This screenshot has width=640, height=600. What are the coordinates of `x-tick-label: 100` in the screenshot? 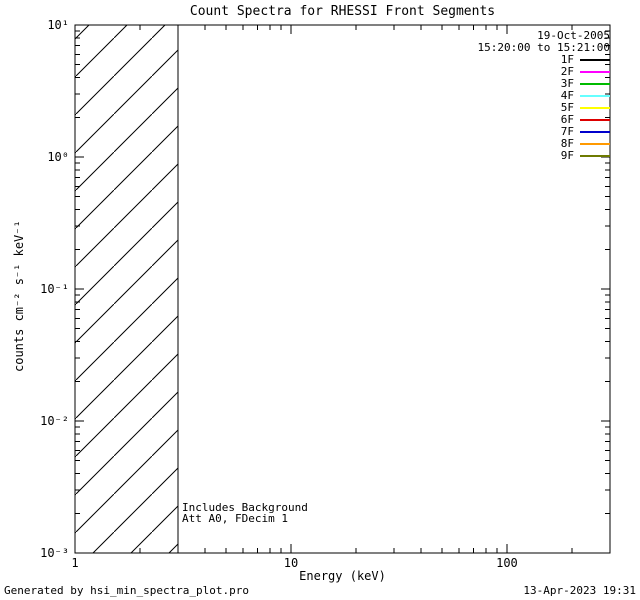 It's located at (507, 563).